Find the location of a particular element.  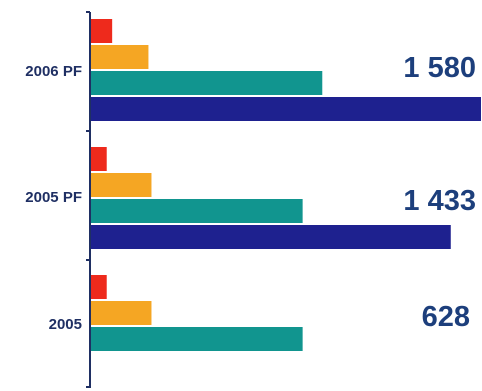

category-label-2005-pf: 2005 PF is located at coordinates (53, 197).